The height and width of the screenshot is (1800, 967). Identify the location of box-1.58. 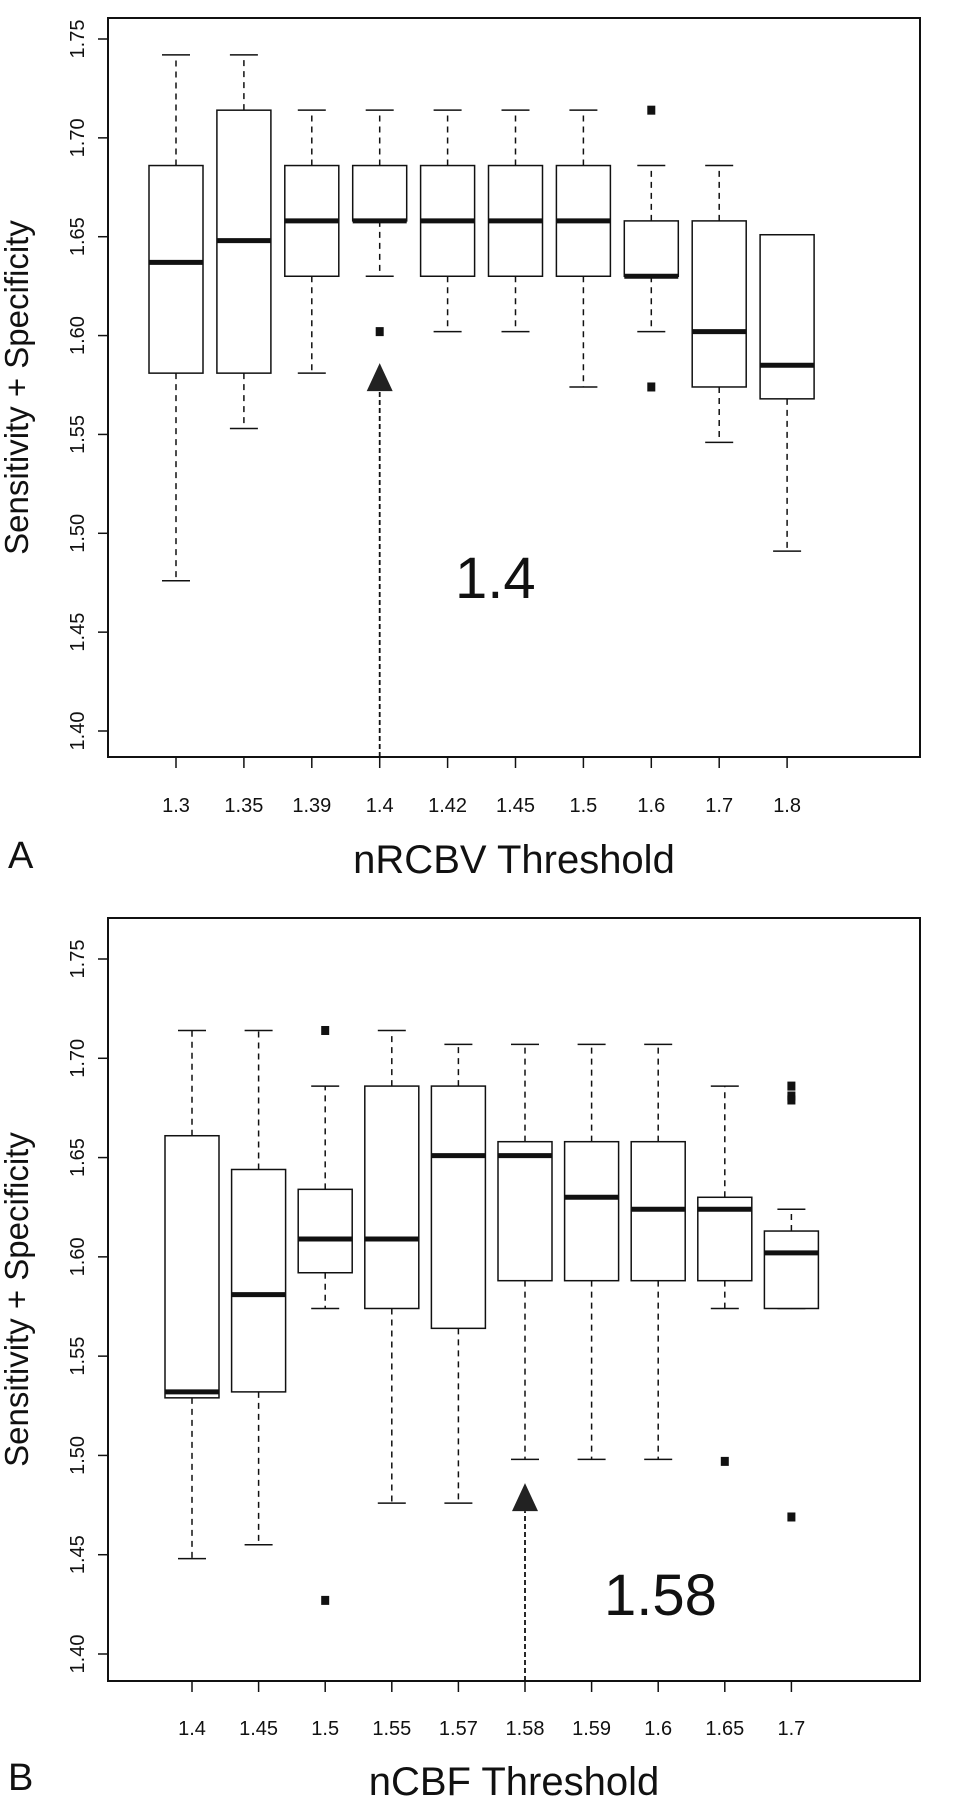
(525, 1252).